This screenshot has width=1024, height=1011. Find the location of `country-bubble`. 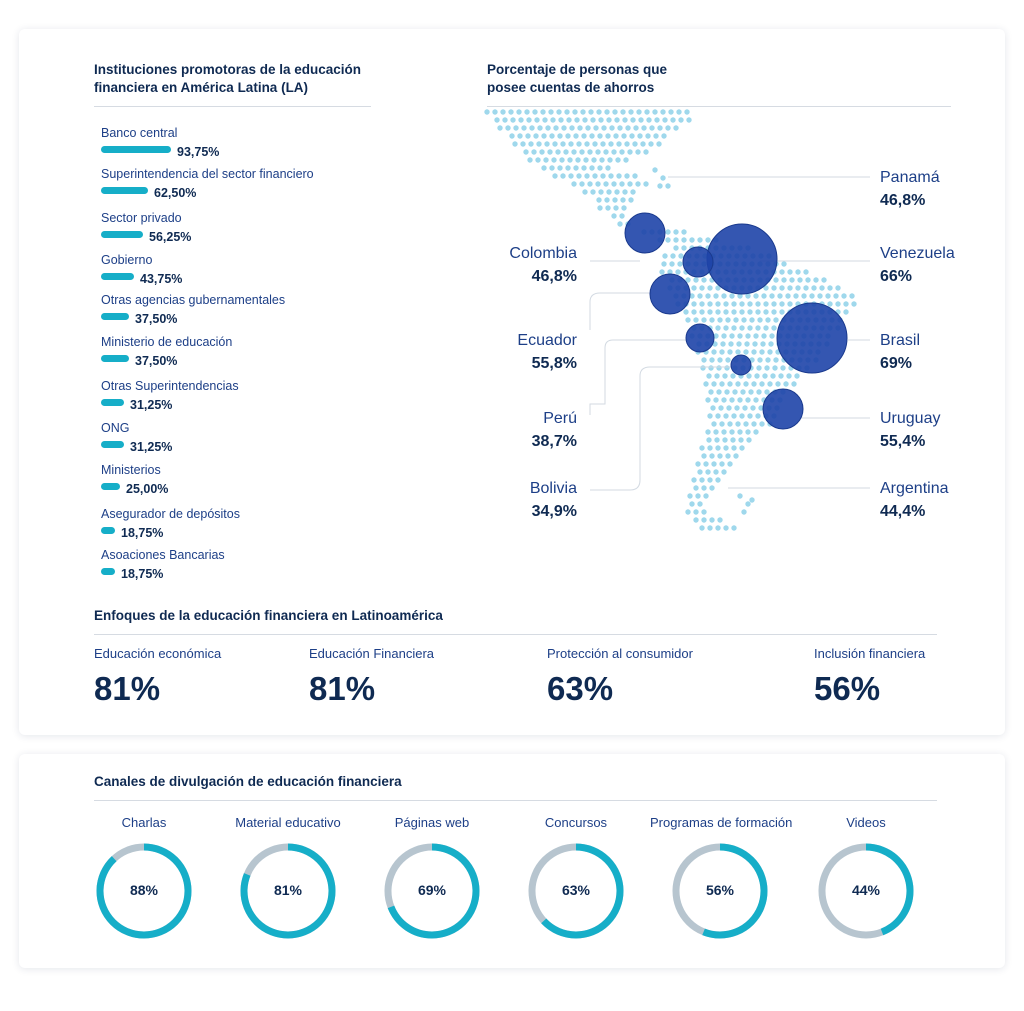

country-bubble is located at coordinates (741, 365).